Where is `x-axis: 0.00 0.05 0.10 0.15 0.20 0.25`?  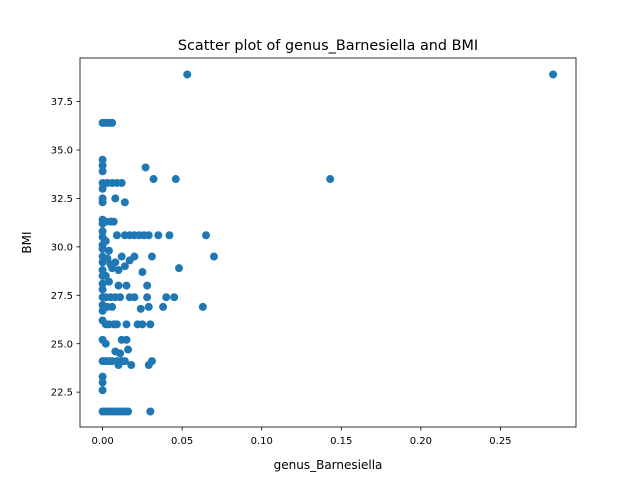 x-axis: 0.00 0.05 0.10 0.15 0.20 0.25 is located at coordinates (301, 437).